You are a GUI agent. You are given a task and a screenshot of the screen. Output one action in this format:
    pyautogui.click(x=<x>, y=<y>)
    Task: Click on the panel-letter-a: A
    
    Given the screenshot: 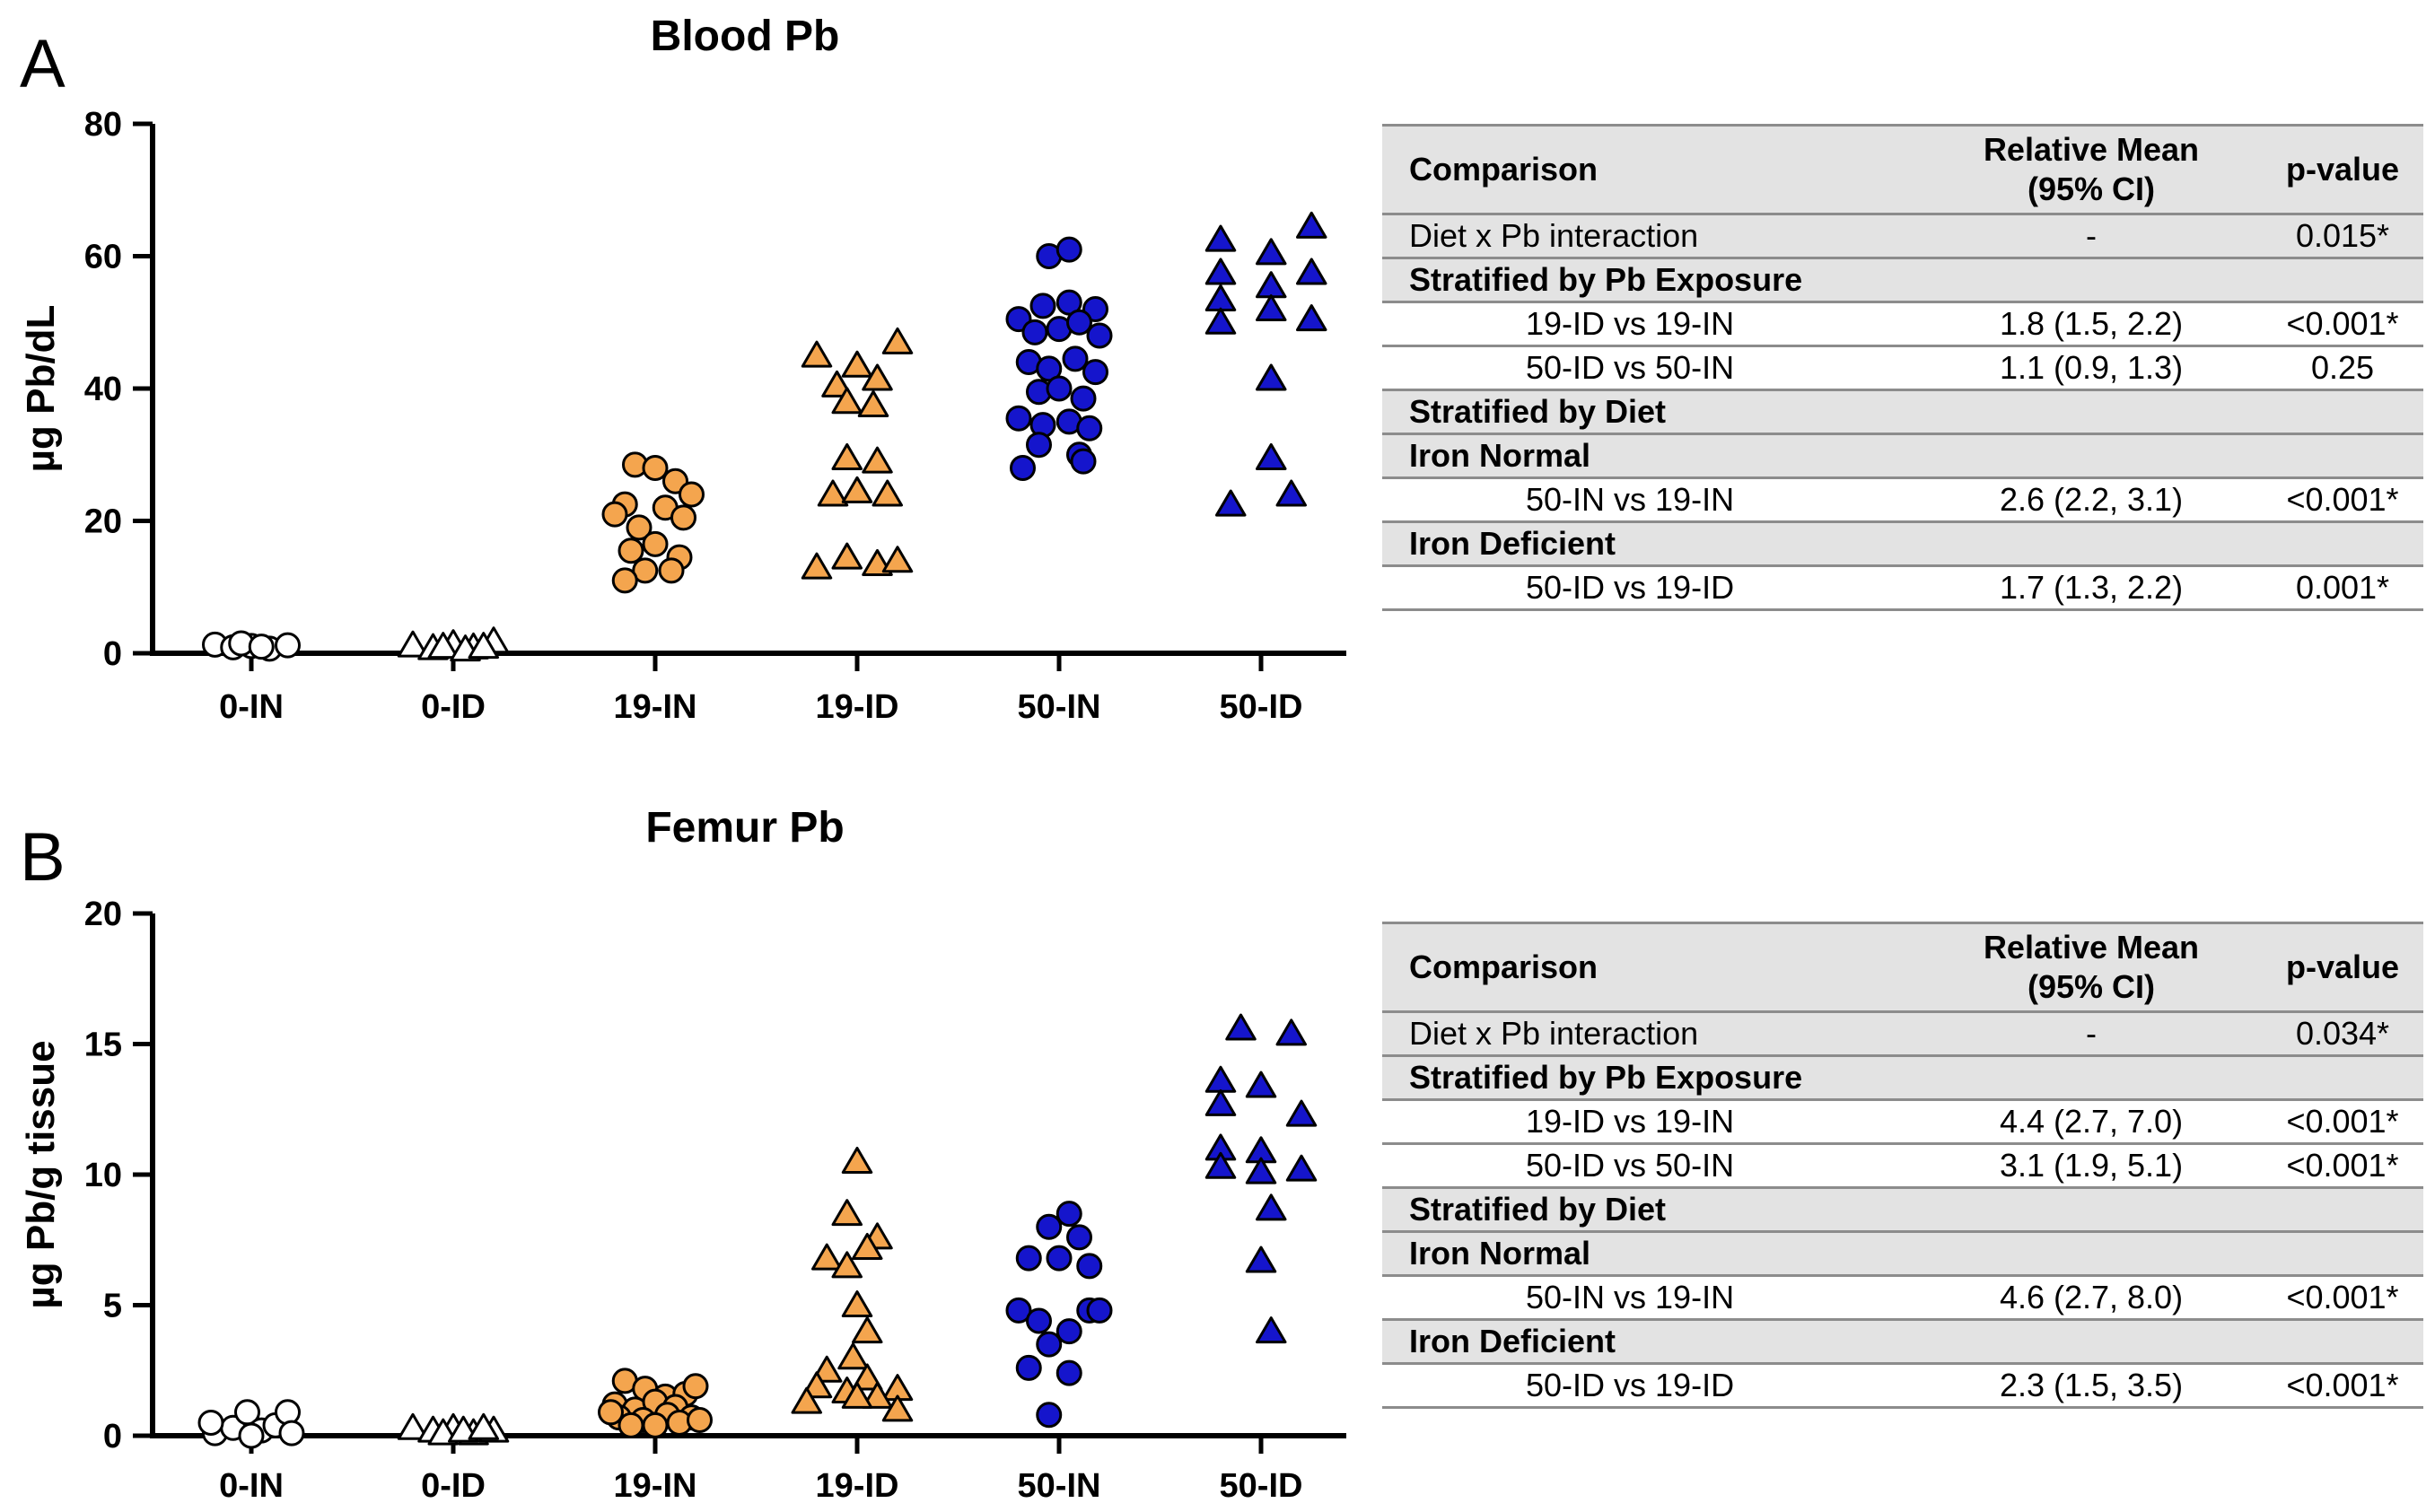 What is the action you would take?
    pyautogui.click(x=43, y=64)
    